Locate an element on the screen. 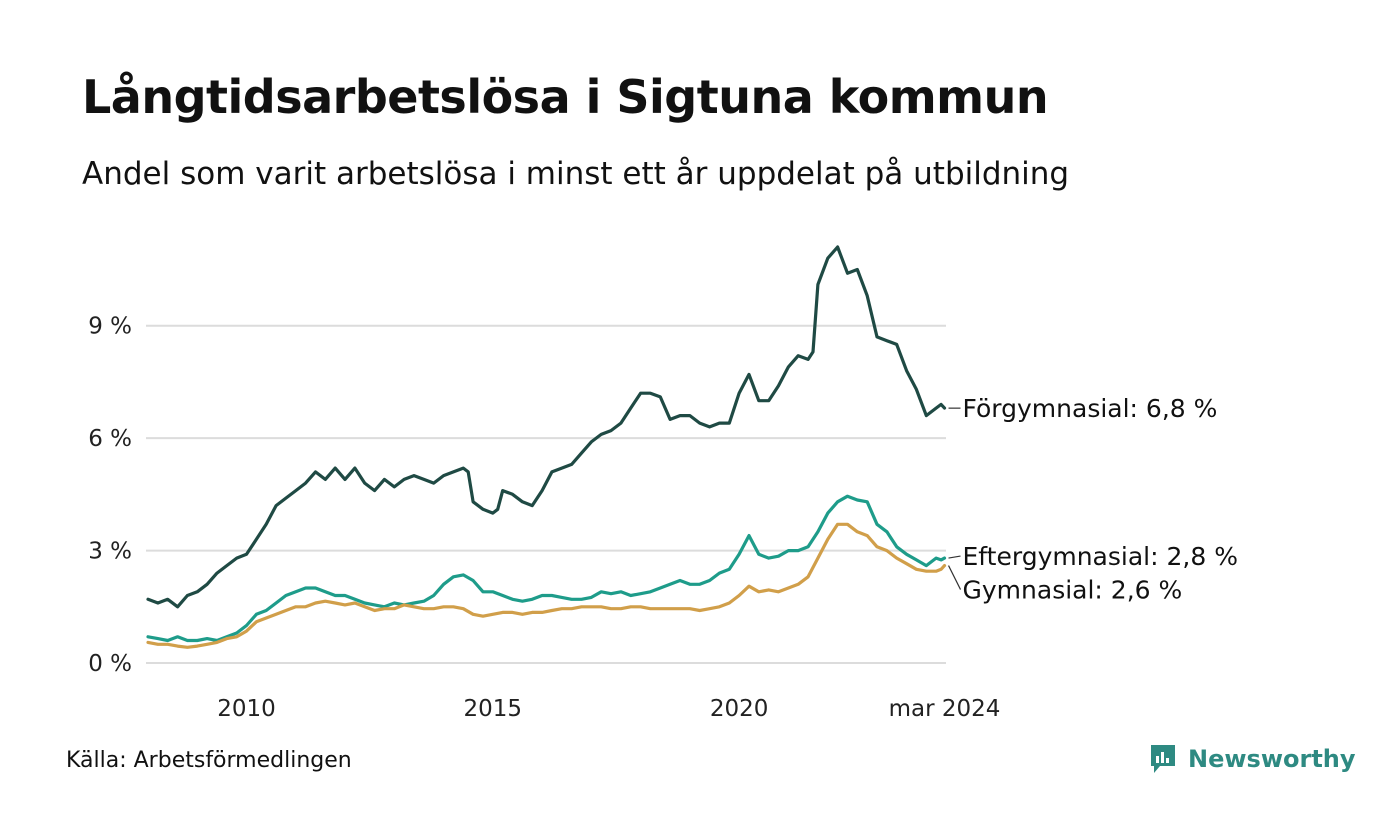 Image resolution: width=1400 pixels, height=840 pixels. y-tick-label: 6 % is located at coordinates (110, 439).